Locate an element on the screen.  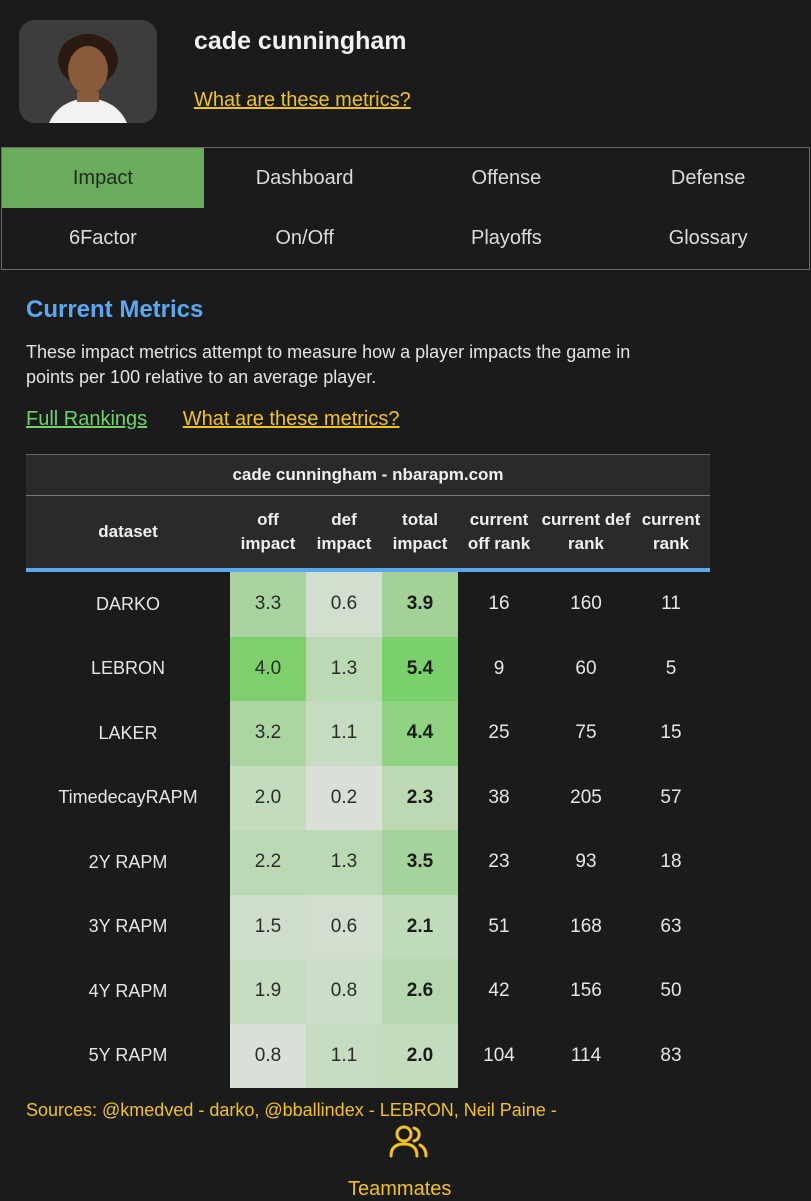
value-cell: 42 is located at coordinates (499, 991).